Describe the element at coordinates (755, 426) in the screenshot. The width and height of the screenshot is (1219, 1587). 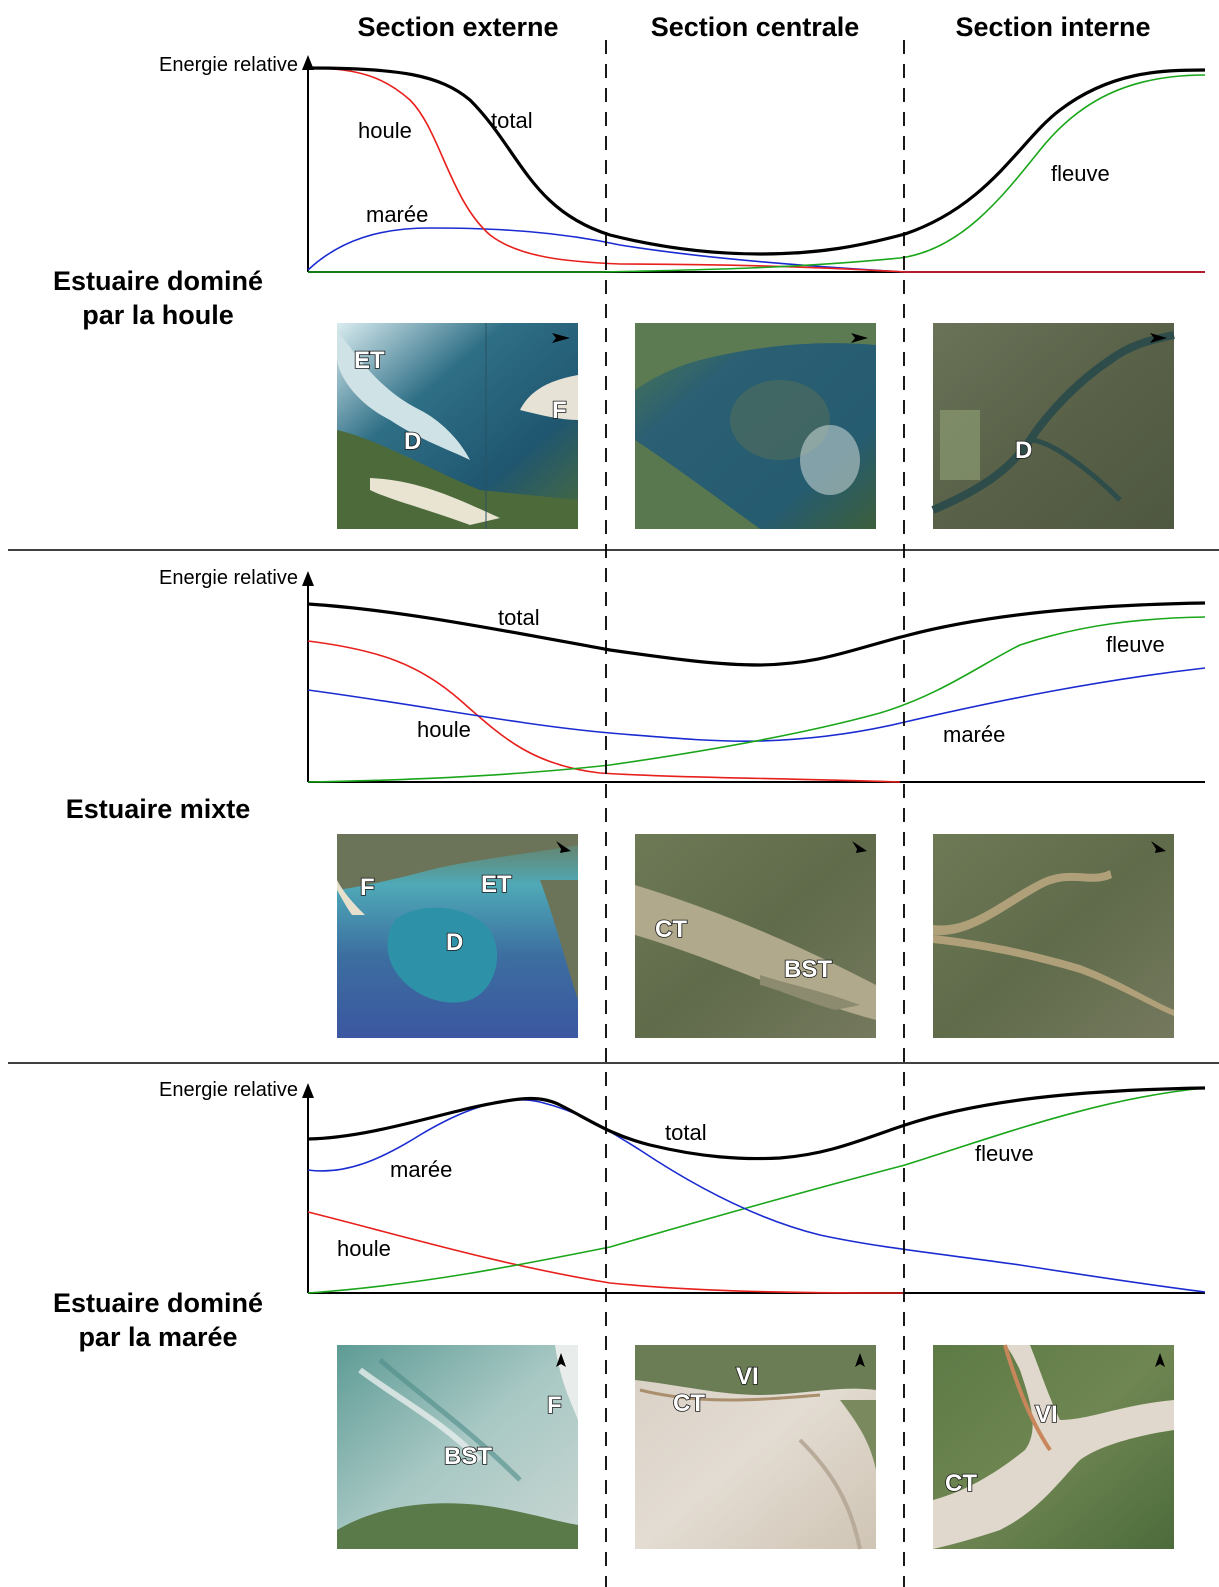
I see `satellite-image-centrale` at that location.